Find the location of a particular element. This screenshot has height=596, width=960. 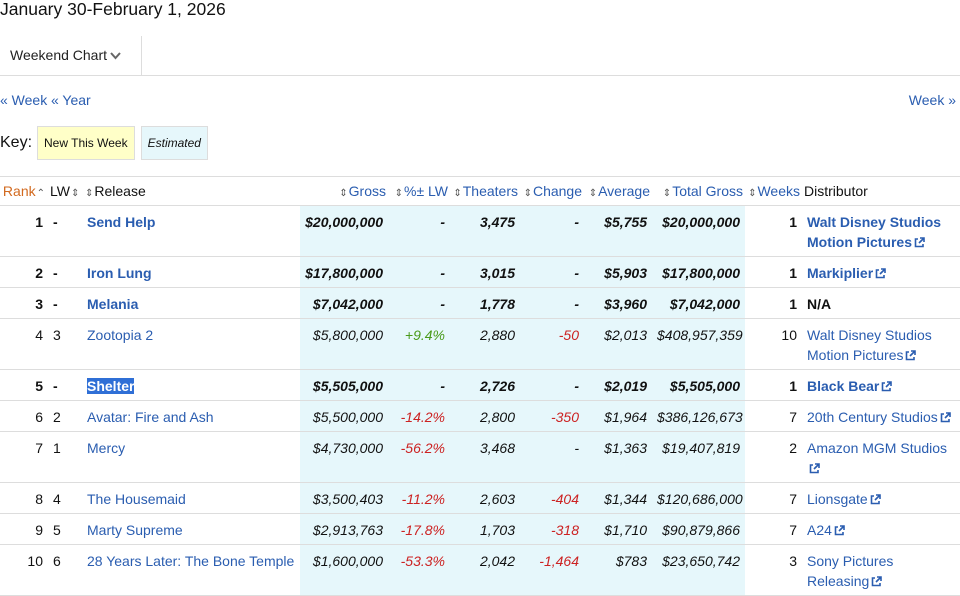

table-cell: 1,703 is located at coordinates (485, 529).